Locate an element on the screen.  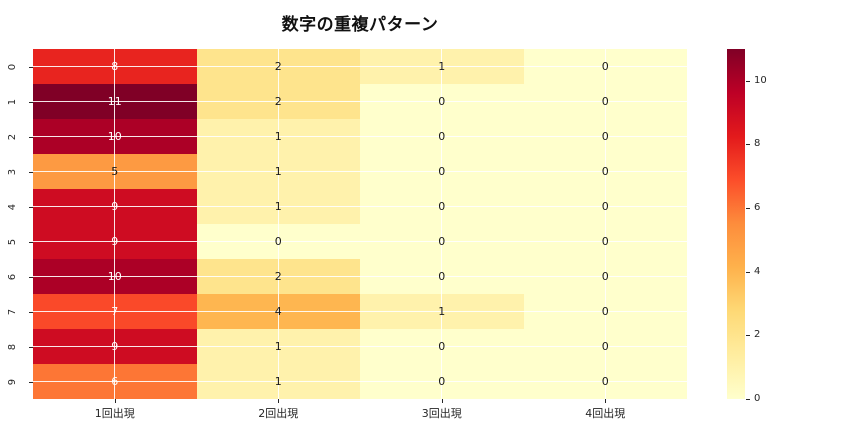
colorbar-tick-label: 10 is located at coordinates (760, 80).